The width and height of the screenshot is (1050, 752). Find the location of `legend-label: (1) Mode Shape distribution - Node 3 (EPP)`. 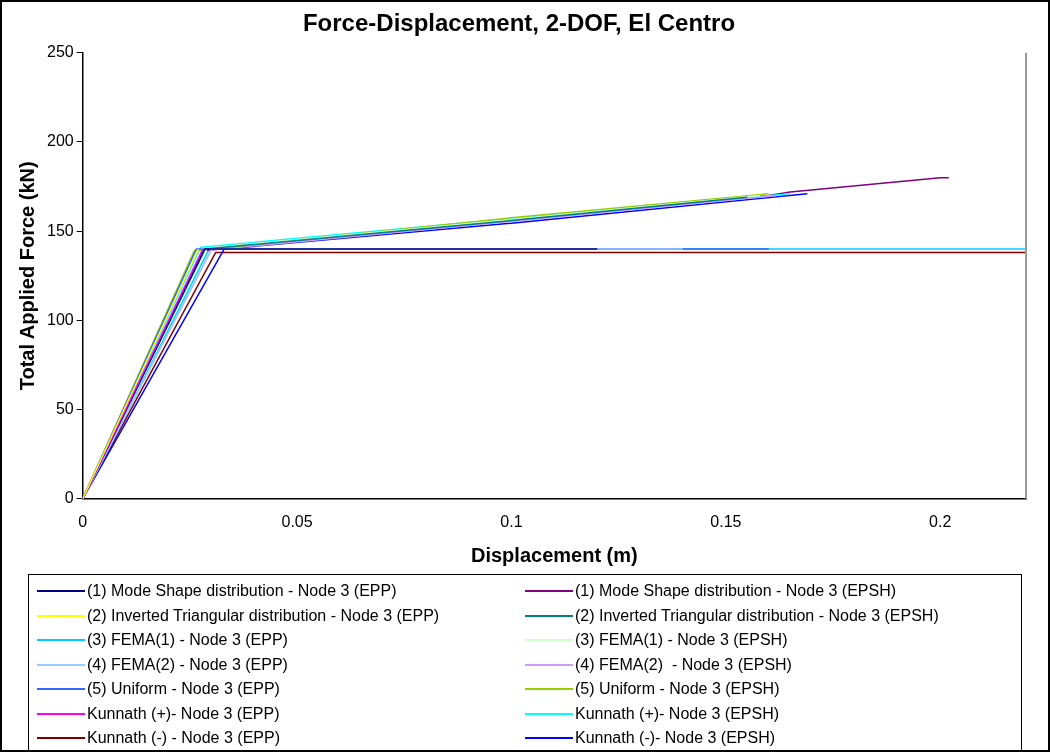

legend-label: (1) Mode Shape distribution - Node 3 (EPP) is located at coordinates (242, 591).